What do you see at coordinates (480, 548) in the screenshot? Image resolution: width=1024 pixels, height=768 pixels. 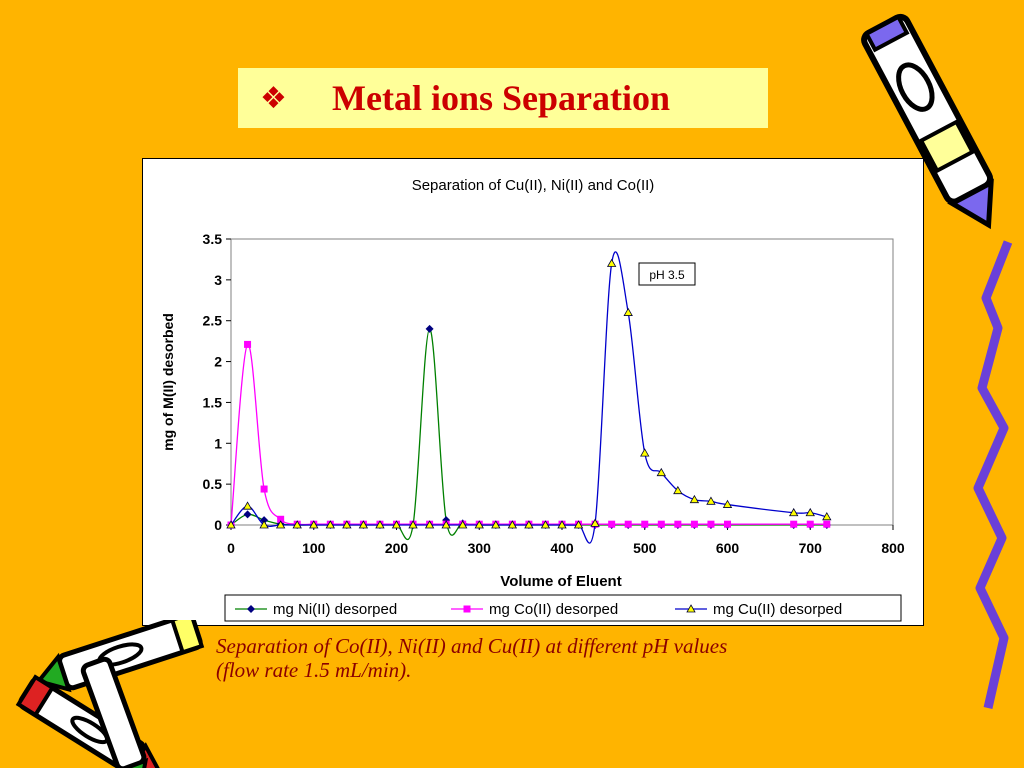 I see `x-tick-label: 300` at bounding box center [480, 548].